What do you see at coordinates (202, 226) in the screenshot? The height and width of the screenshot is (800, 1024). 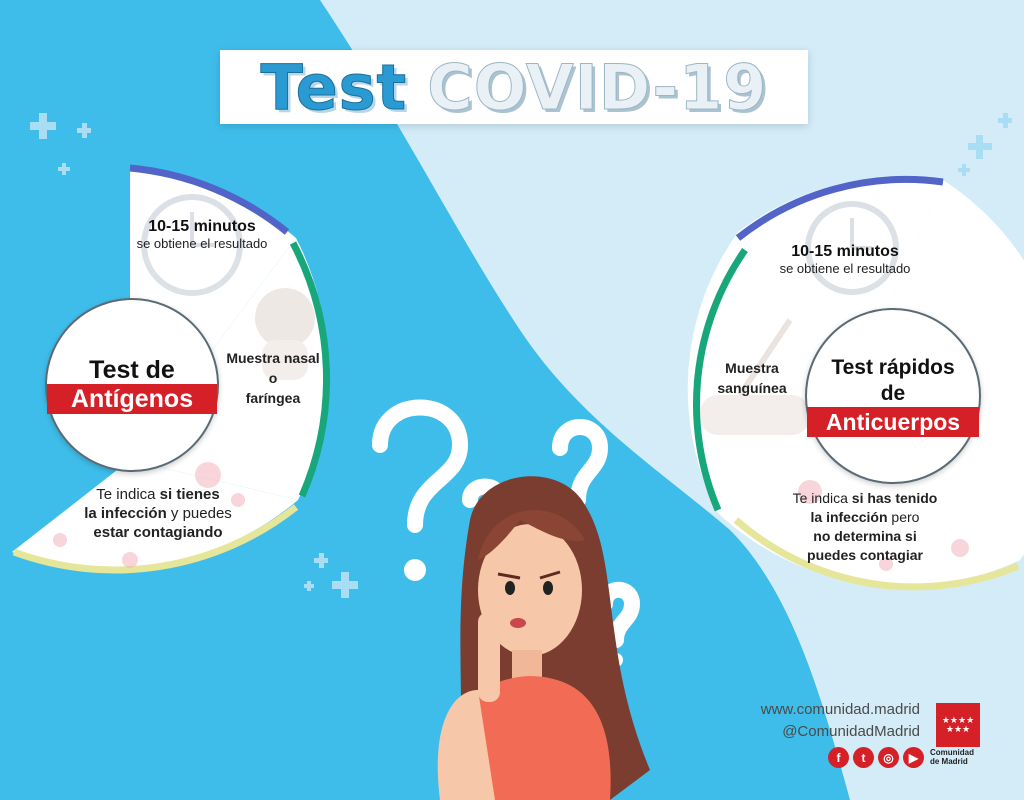 I see `antigenos-time-title: 10-15 minutos` at bounding box center [202, 226].